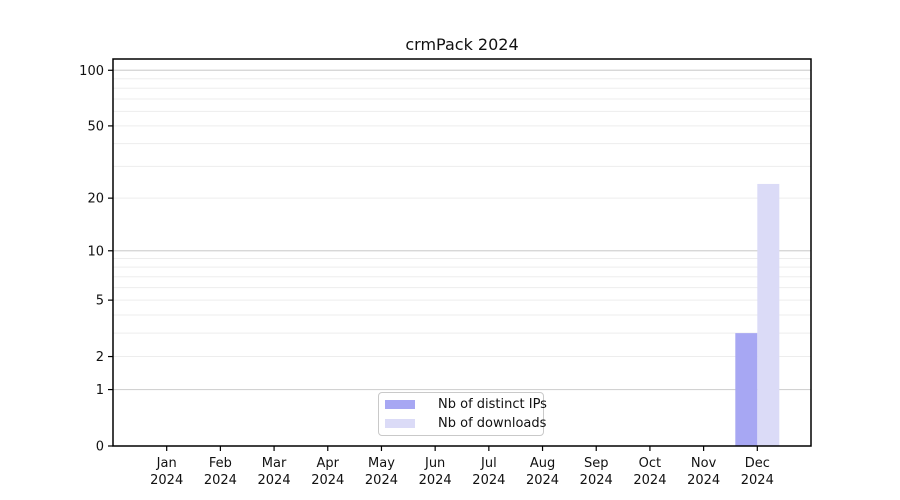 The width and height of the screenshot is (900, 500). What do you see at coordinates (95, 199) in the screenshot?
I see `y-tick-label-20: 20` at bounding box center [95, 199].